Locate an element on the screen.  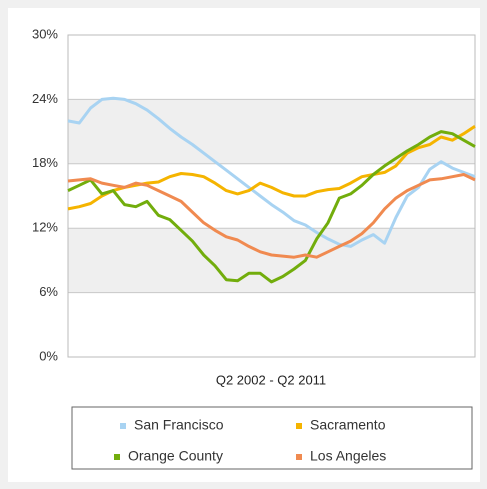
y-tick-label: 0% is located at coordinates (48, 355).